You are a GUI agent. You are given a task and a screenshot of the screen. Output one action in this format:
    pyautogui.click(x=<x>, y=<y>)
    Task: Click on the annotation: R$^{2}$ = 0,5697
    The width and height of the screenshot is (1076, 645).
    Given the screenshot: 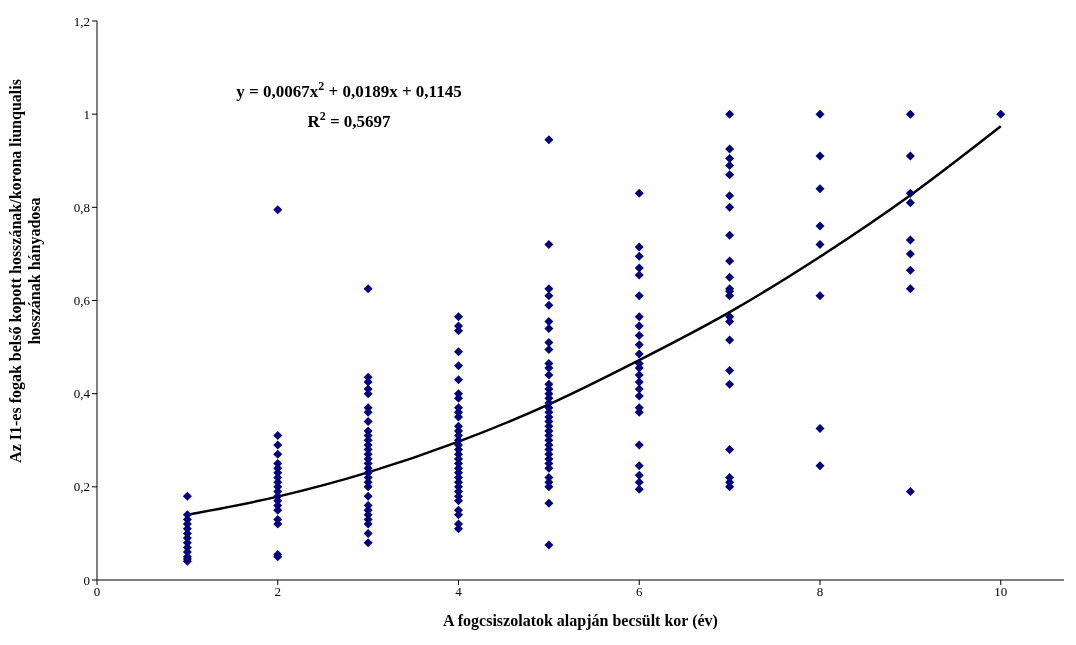 What is the action you would take?
    pyautogui.click(x=349, y=120)
    